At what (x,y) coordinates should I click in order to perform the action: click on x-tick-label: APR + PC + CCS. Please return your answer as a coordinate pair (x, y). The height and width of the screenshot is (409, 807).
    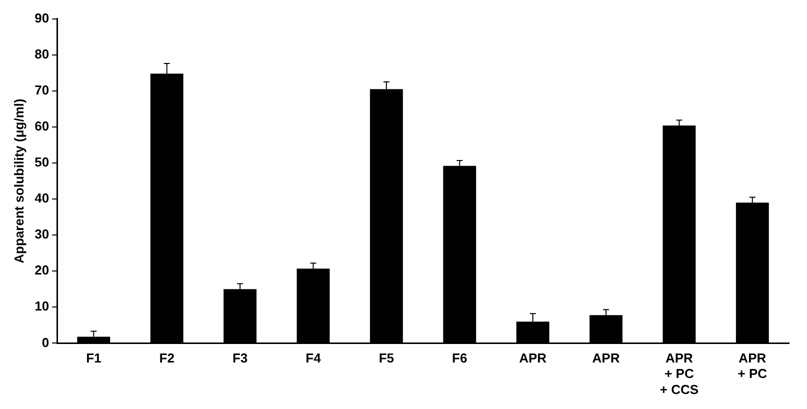
    Looking at the image, I should click on (679, 373).